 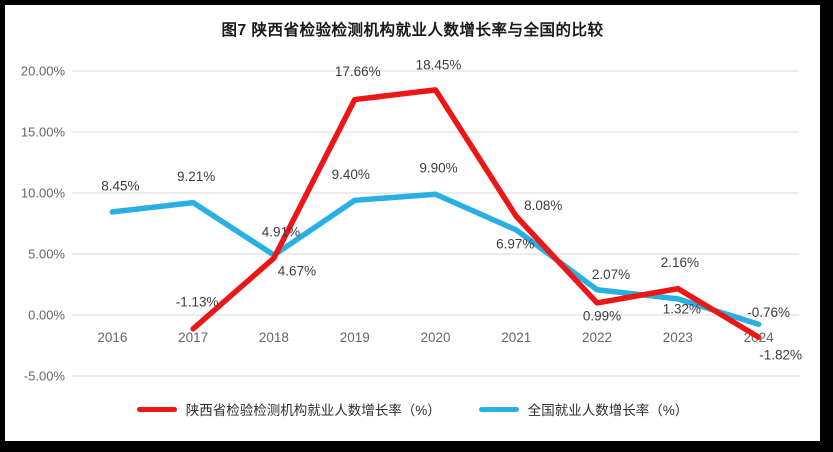 What do you see at coordinates (274, 337) in the screenshot?
I see `x-tick-label: 2018` at bounding box center [274, 337].